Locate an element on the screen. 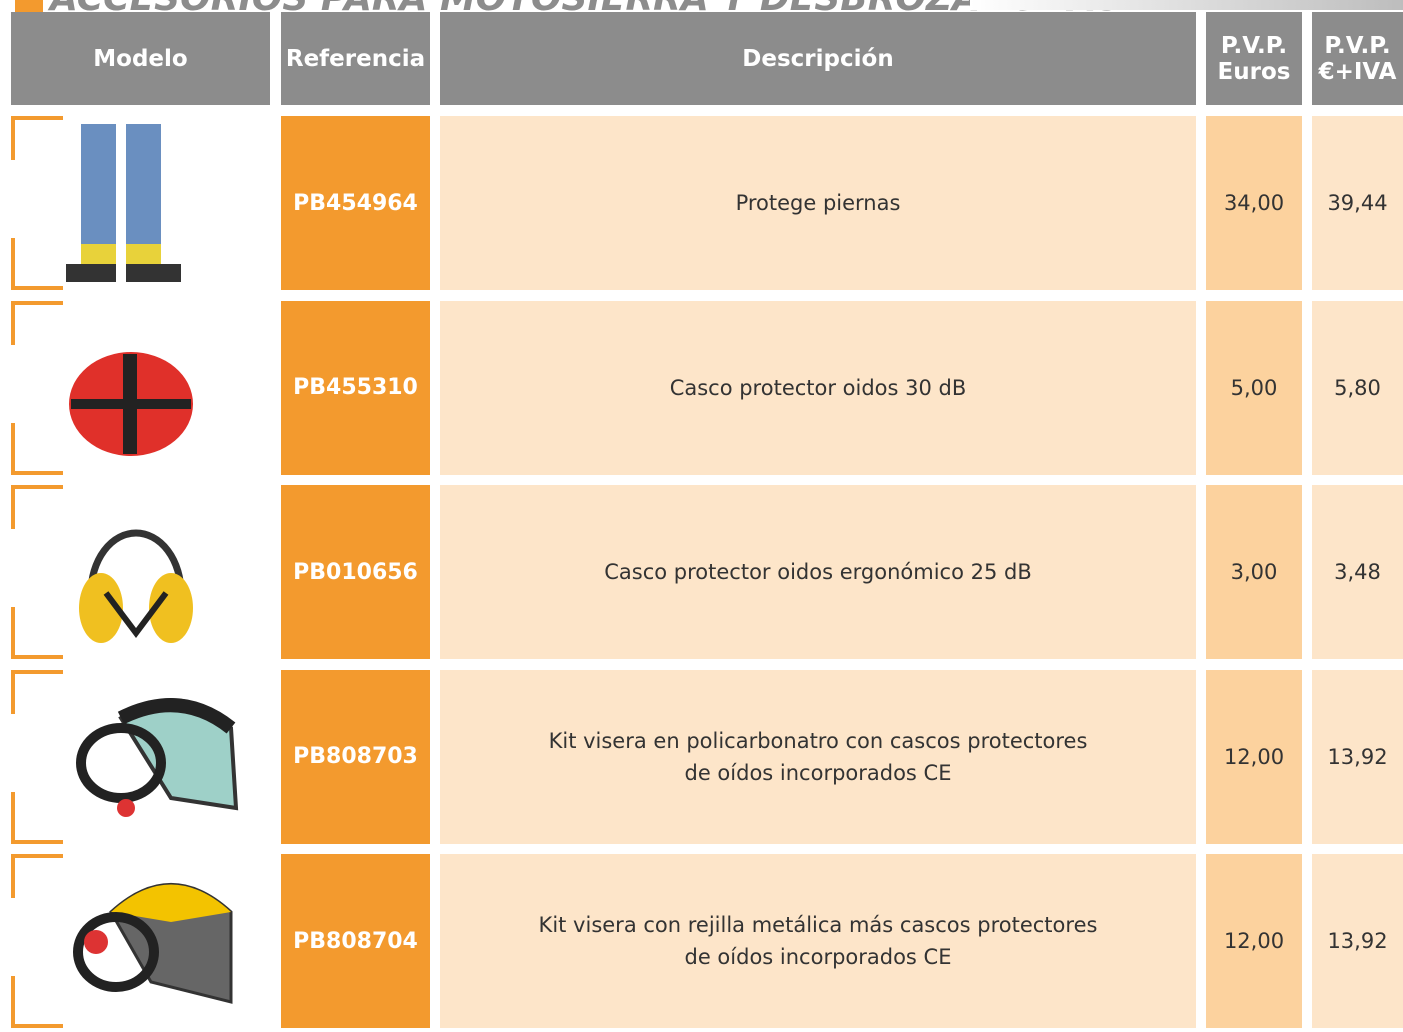  description-cell: Casco protector oidos ergonómico 25 dB is located at coordinates (818, 572).